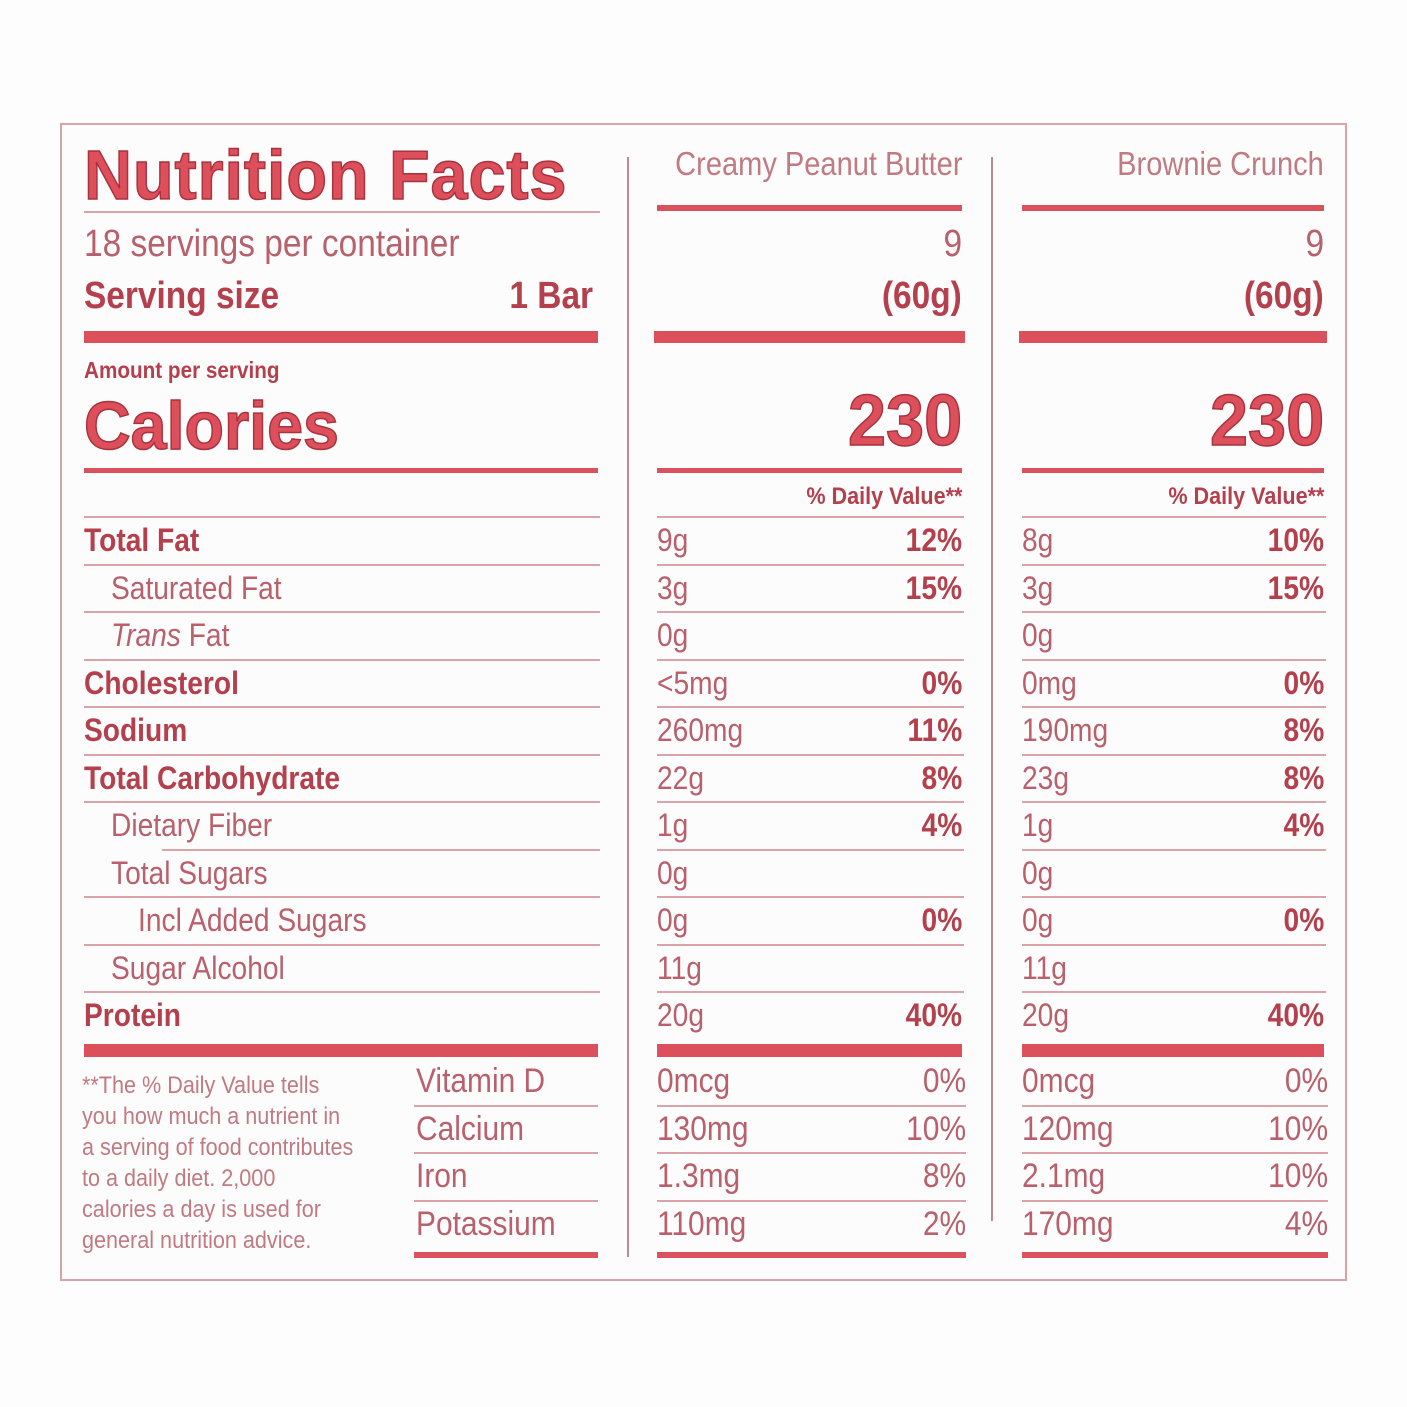 The width and height of the screenshot is (1407, 1407). I want to click on vitamin-label: Iron, so click(442, 1176).